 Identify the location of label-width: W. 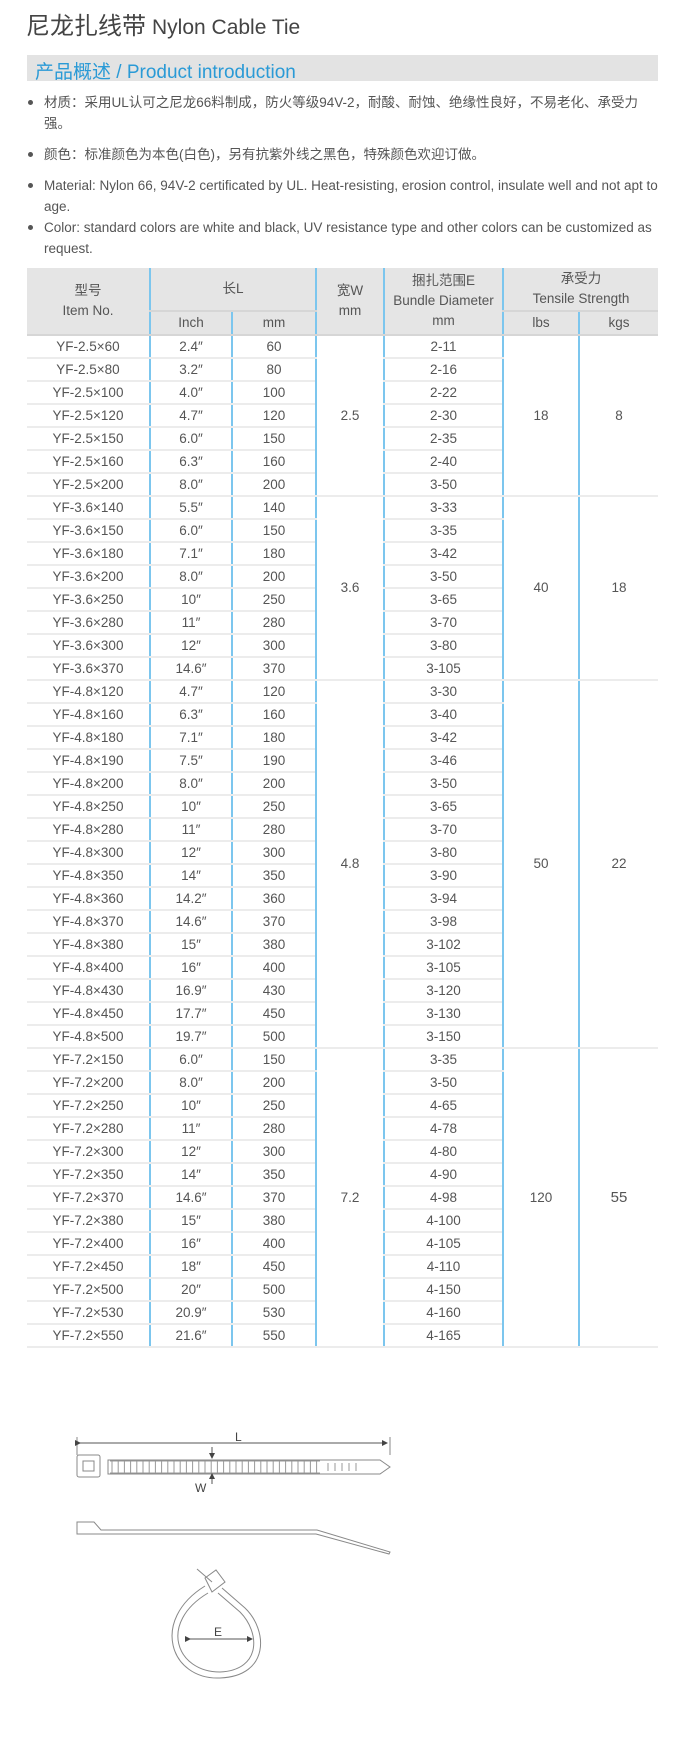
(201, 1488).